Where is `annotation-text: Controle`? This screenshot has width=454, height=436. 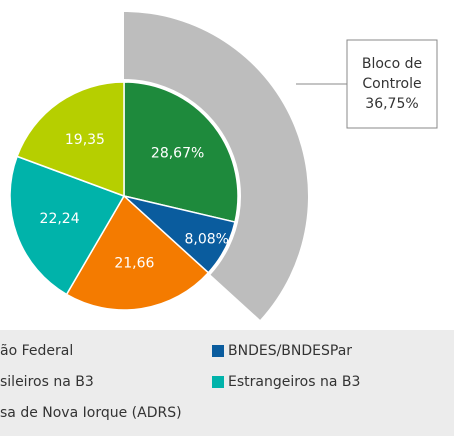 annotation-text: Controle is located at coordinates (391, 84).